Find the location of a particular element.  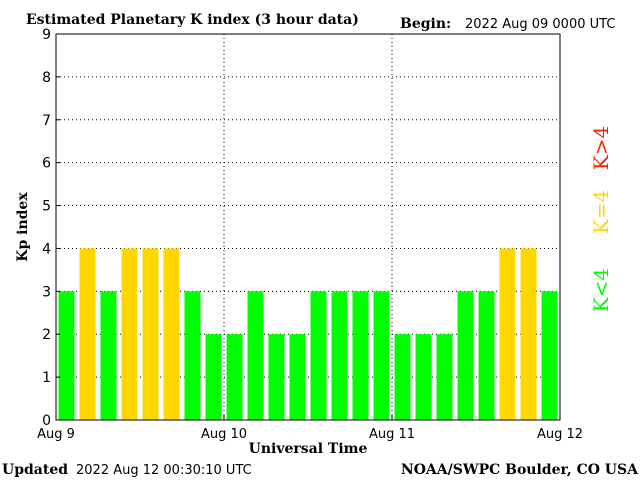

legend-k-greater-4: K>4 is located at coordinates (601, 148).